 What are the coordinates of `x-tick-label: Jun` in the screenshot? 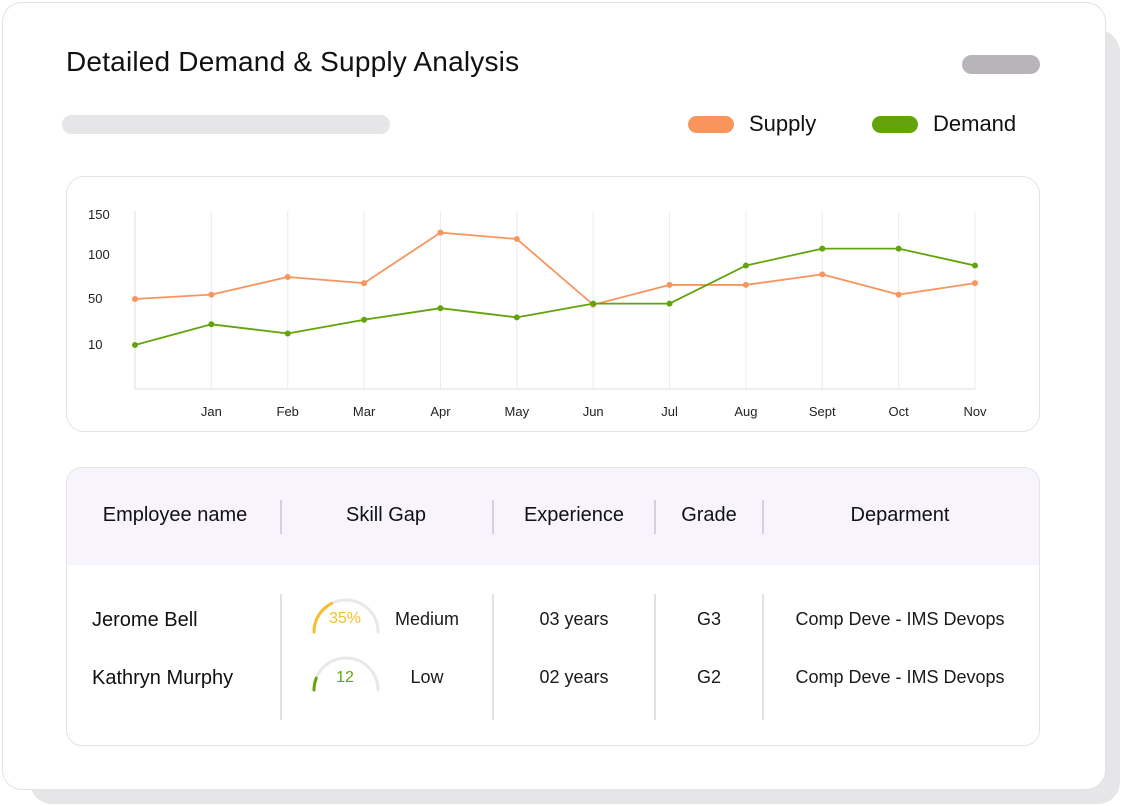 It's located at (593, 411).